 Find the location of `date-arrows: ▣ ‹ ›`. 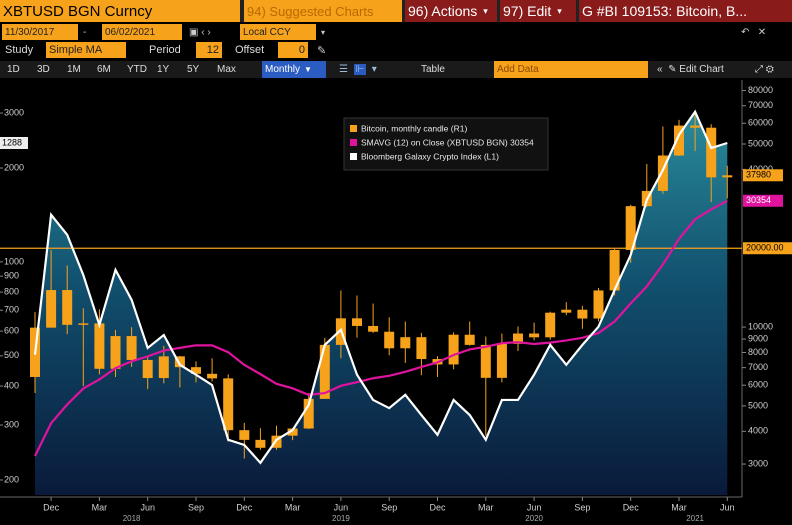

date-arrows: ▣ ‹ › is located at coordinates (200, 32).